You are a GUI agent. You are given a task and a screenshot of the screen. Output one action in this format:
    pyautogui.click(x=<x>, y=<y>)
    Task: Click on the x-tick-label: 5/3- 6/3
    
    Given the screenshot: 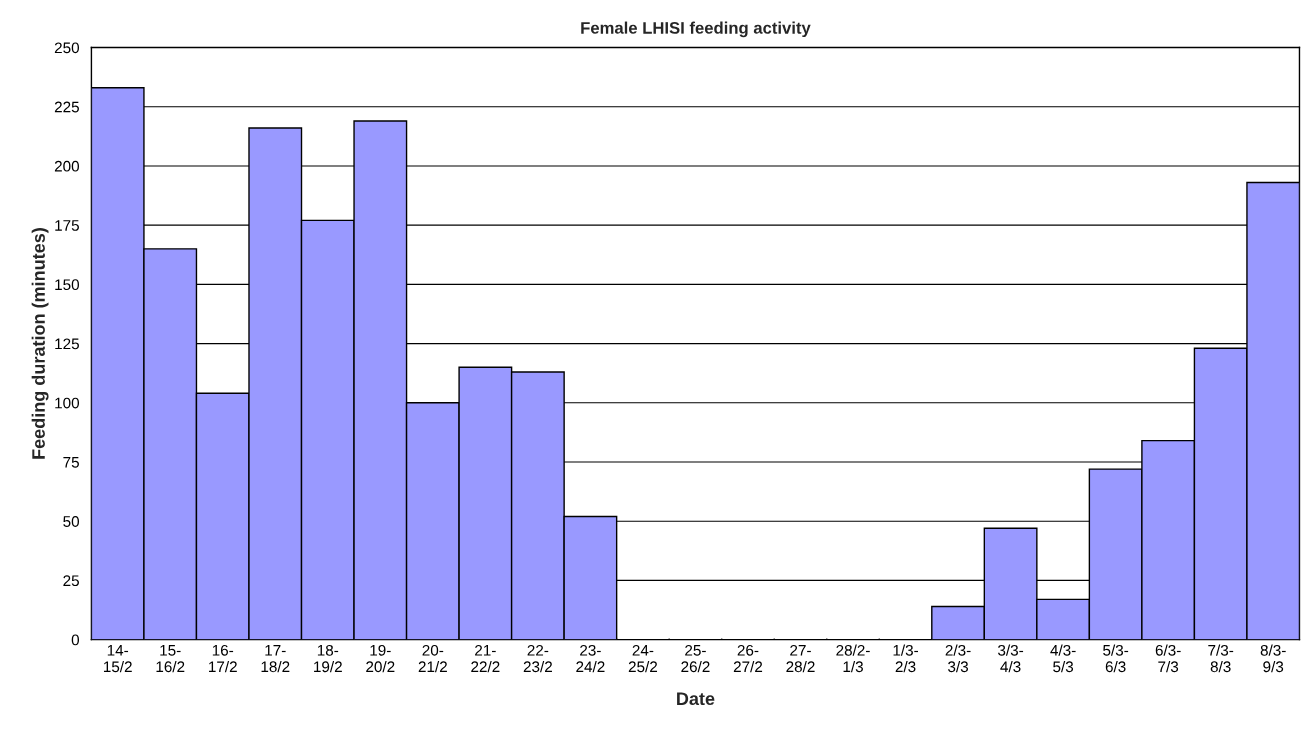 What is the action you would take?
    pyautogui.click(x=1116, y=658)
    